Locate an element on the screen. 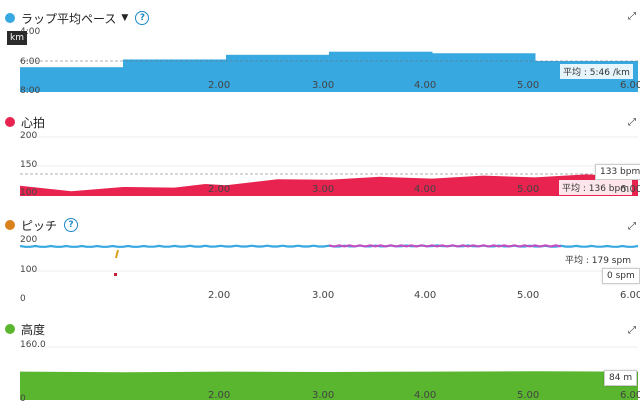  cadence-x-tick: 3.00 is located at coordinates (323, 295).